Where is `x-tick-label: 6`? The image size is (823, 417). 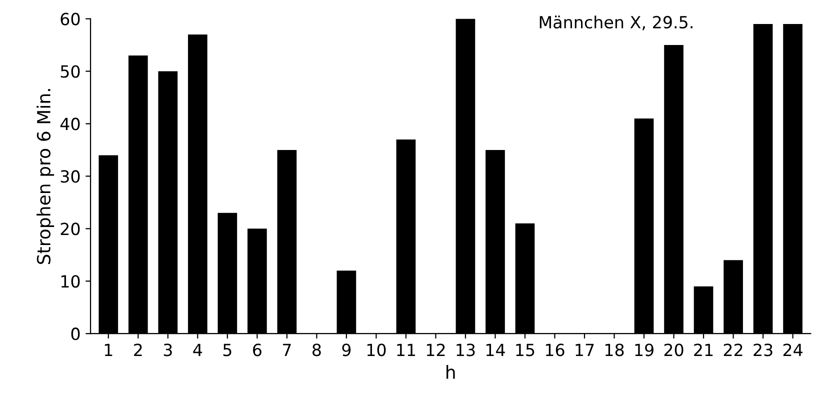 x-tick-label: 6 is located at coordinates (257, 350).